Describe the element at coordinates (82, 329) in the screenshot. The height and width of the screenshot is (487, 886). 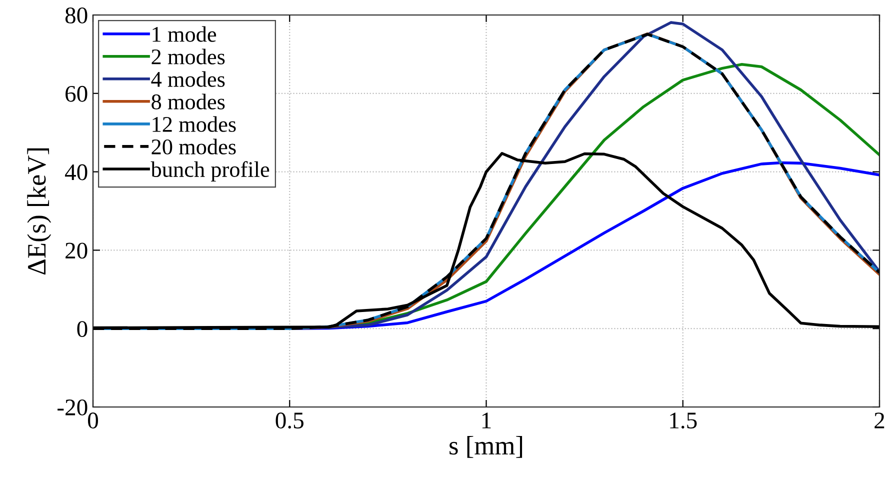
I see `y-tick-label: 0` at that location.